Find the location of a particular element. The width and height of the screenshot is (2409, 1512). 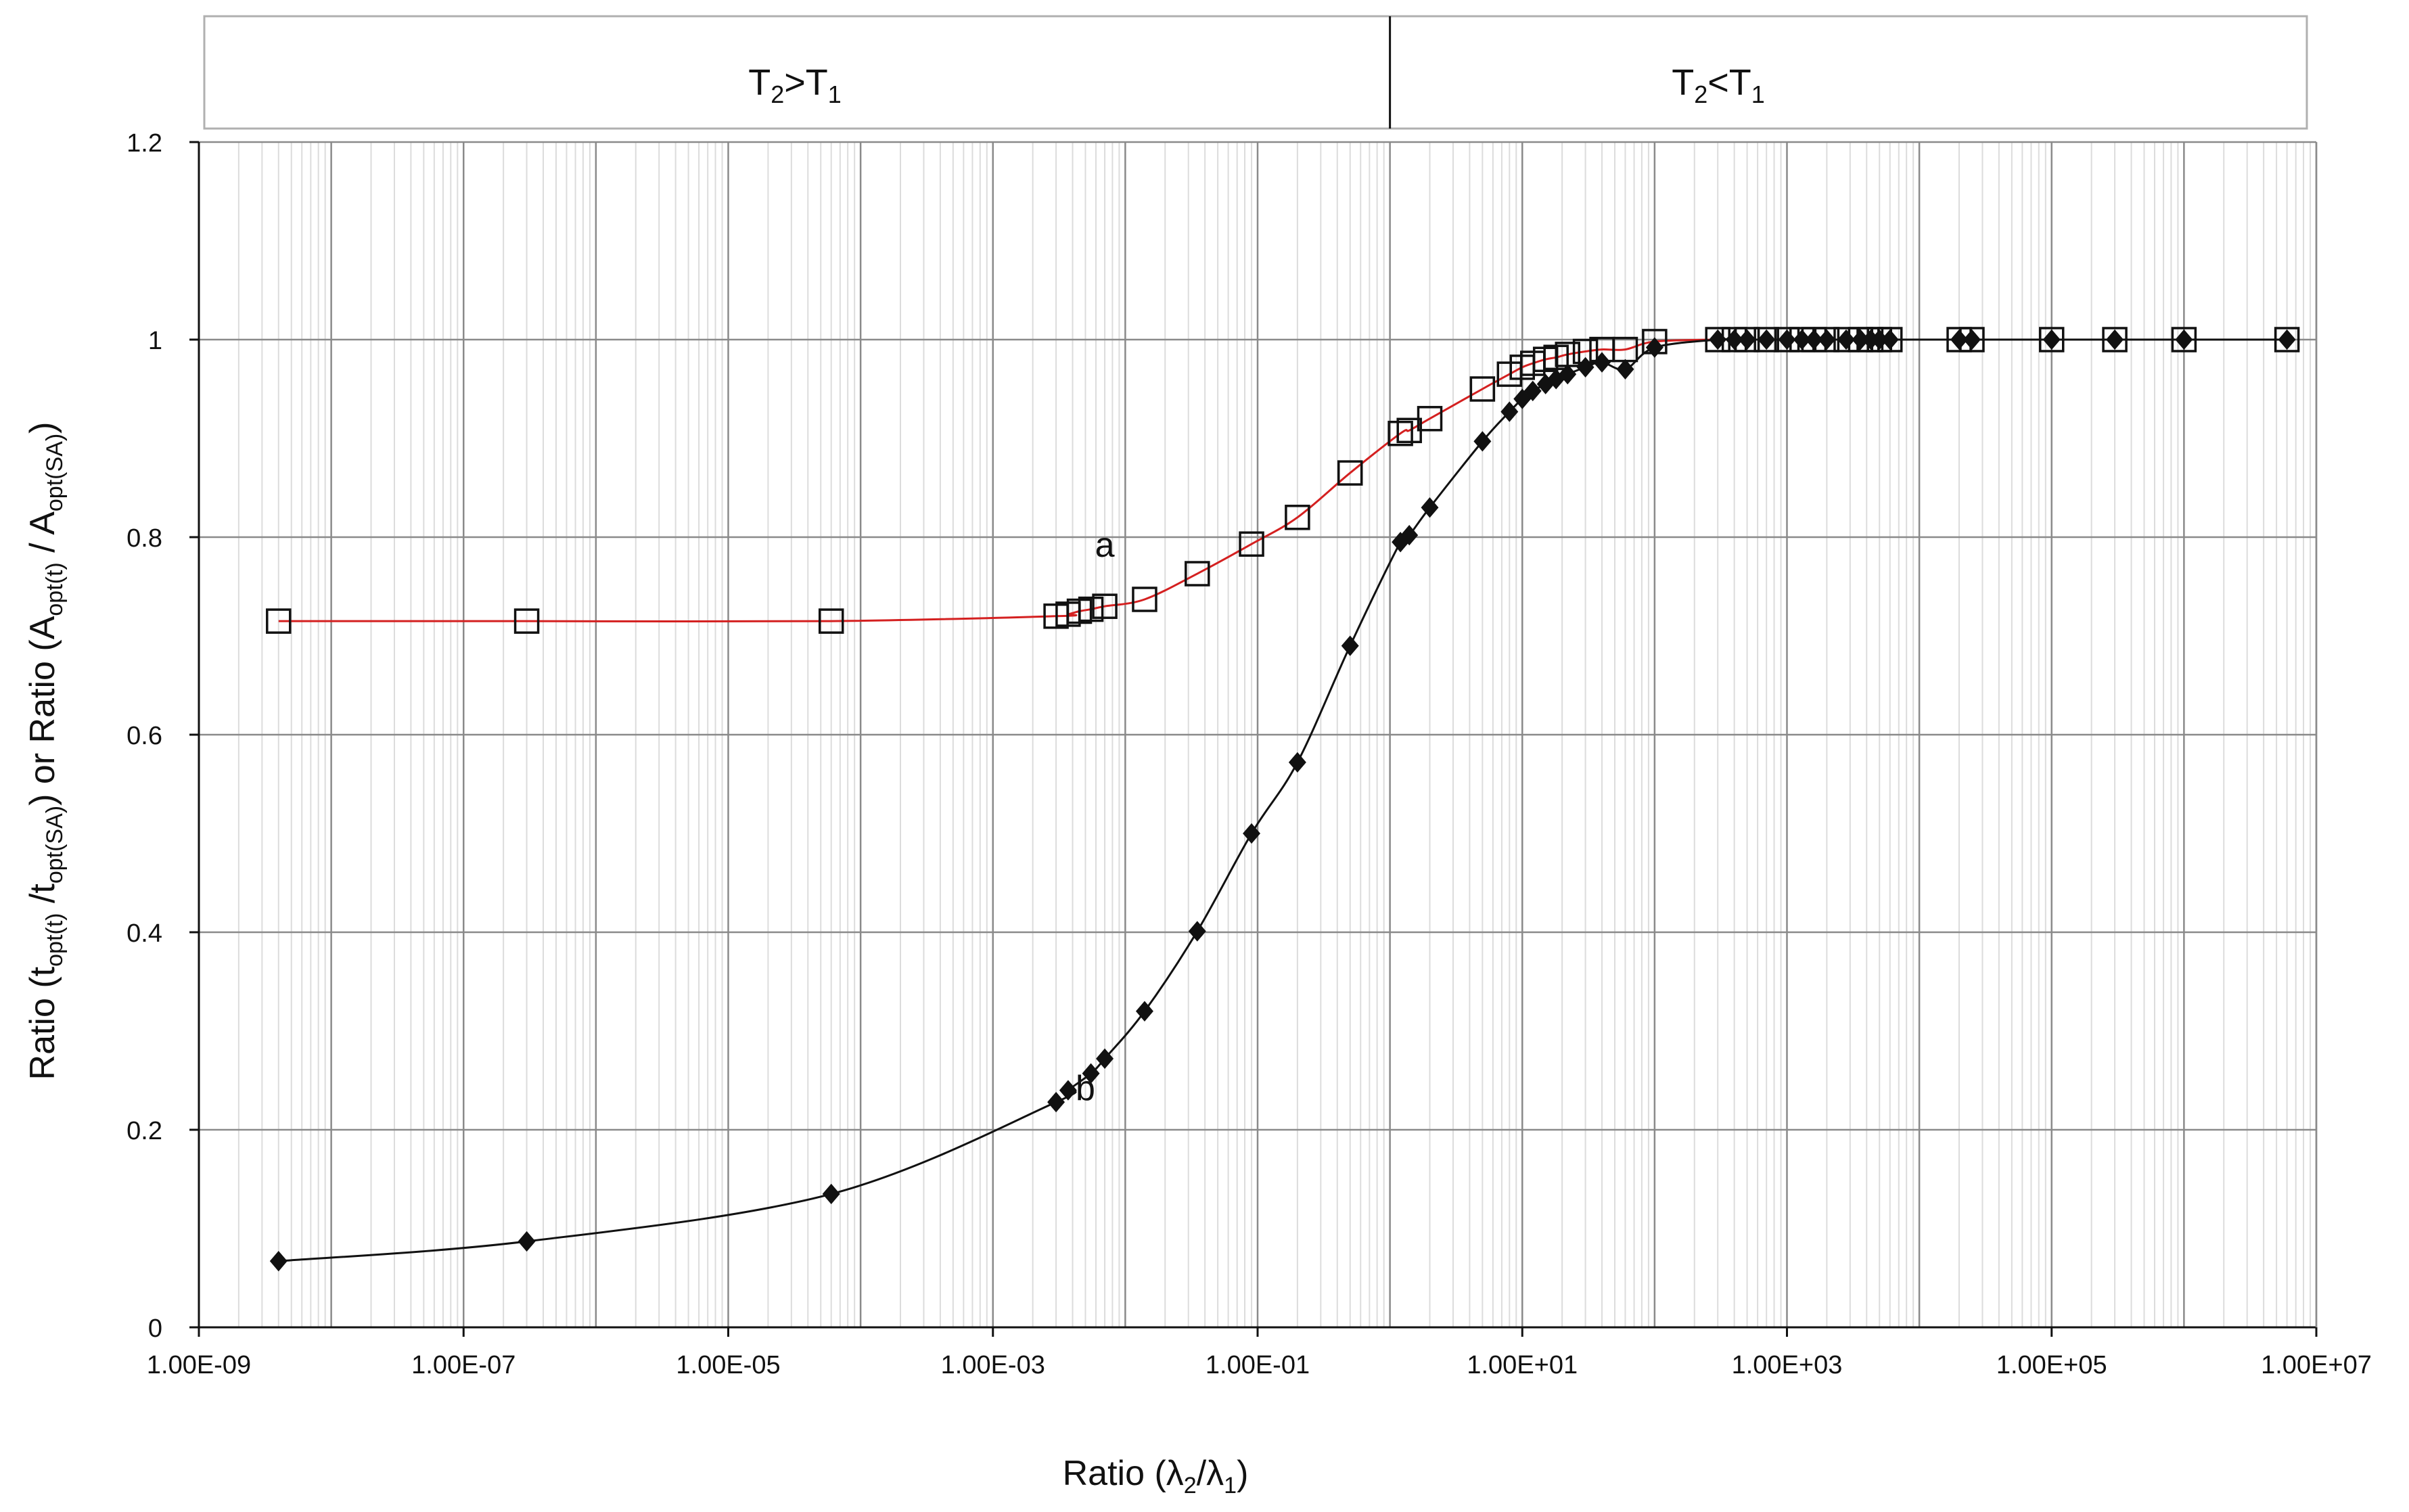

y-tick-label: 0.8 is located at coordinates (144, 539).